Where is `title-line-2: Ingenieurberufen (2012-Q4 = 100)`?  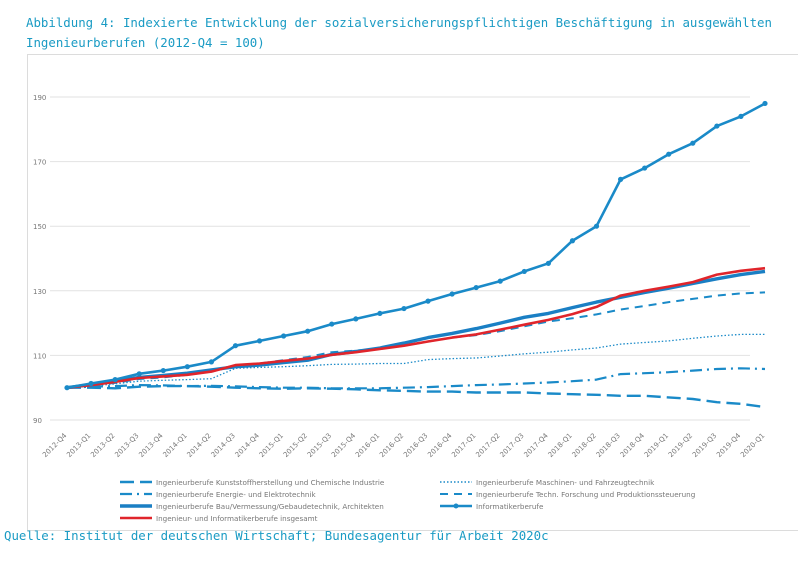
title-line-2: Ingenieurberufen (2012-Q4 = 100) is located at coordinates (145, 42).